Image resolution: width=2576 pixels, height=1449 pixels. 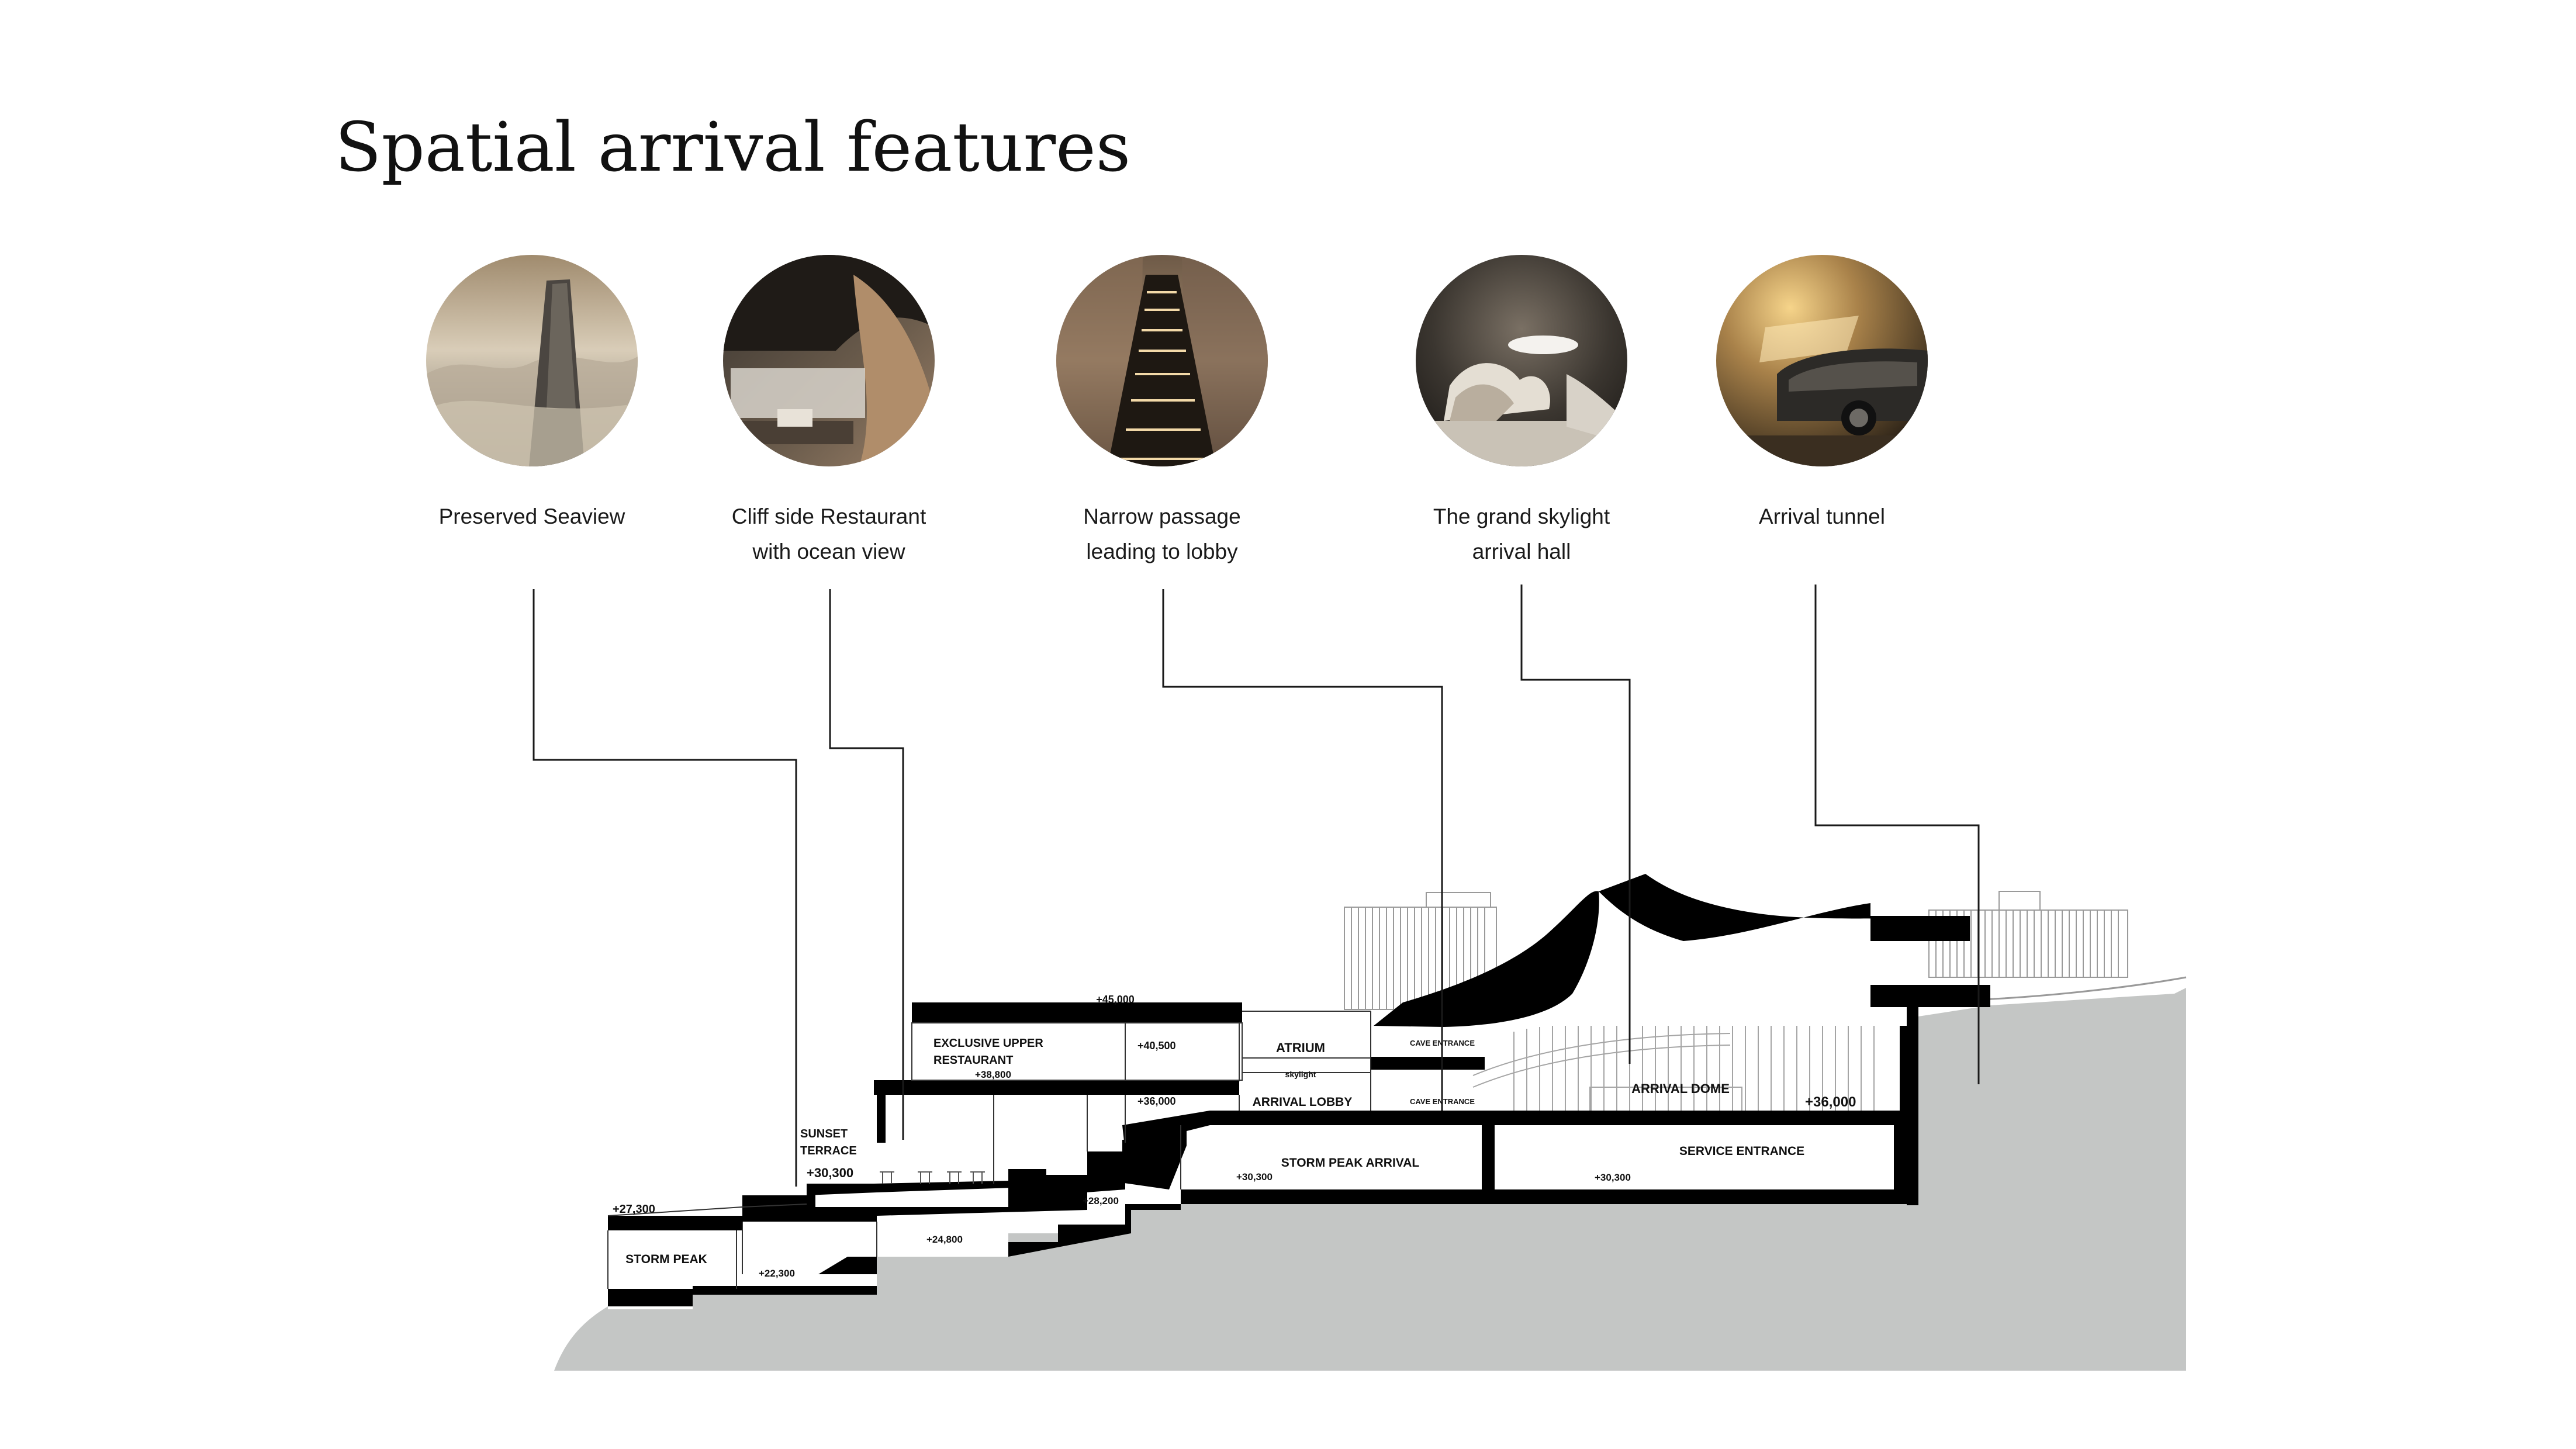 What do you see at coordinates (932, 1177) in the screenshot?
I see `terrace-furniture` at bounding box center [932, 1177].